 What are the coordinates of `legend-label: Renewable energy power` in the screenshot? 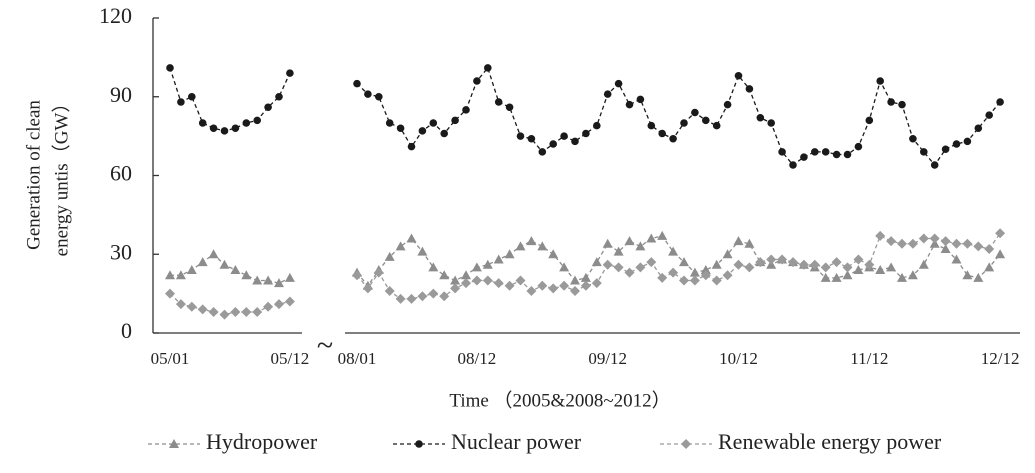 It's located at (830, 441).